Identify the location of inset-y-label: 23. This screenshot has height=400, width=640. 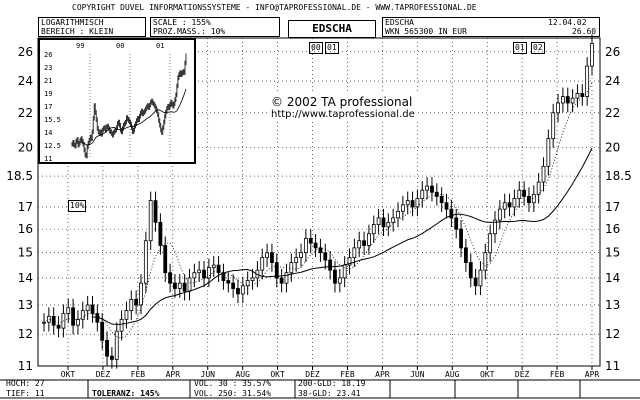
(48, 68).